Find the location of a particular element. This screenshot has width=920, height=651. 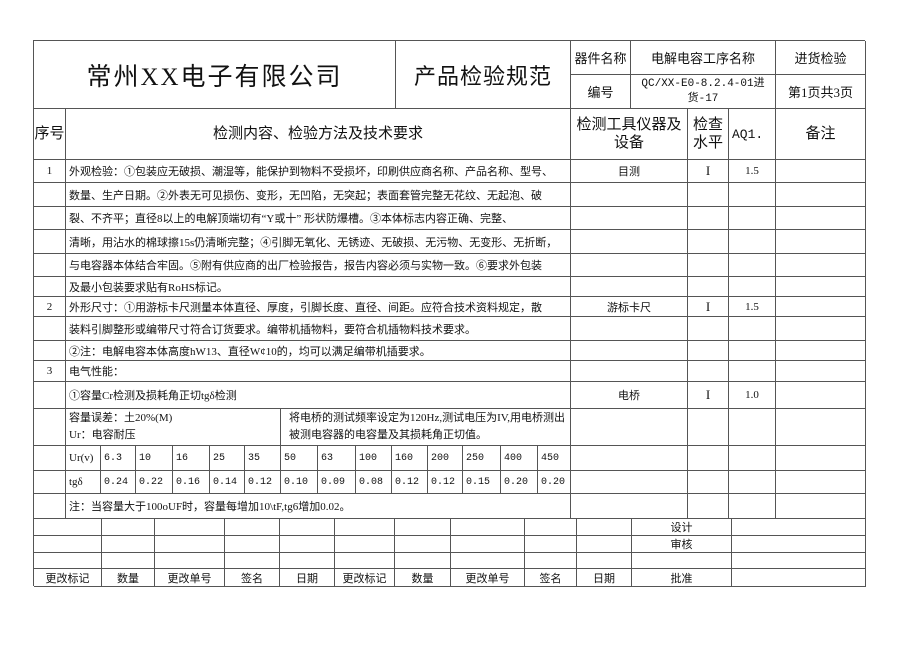

column-header-tools: 检测工具仪器及设备 is located at coordinates (629, 134).